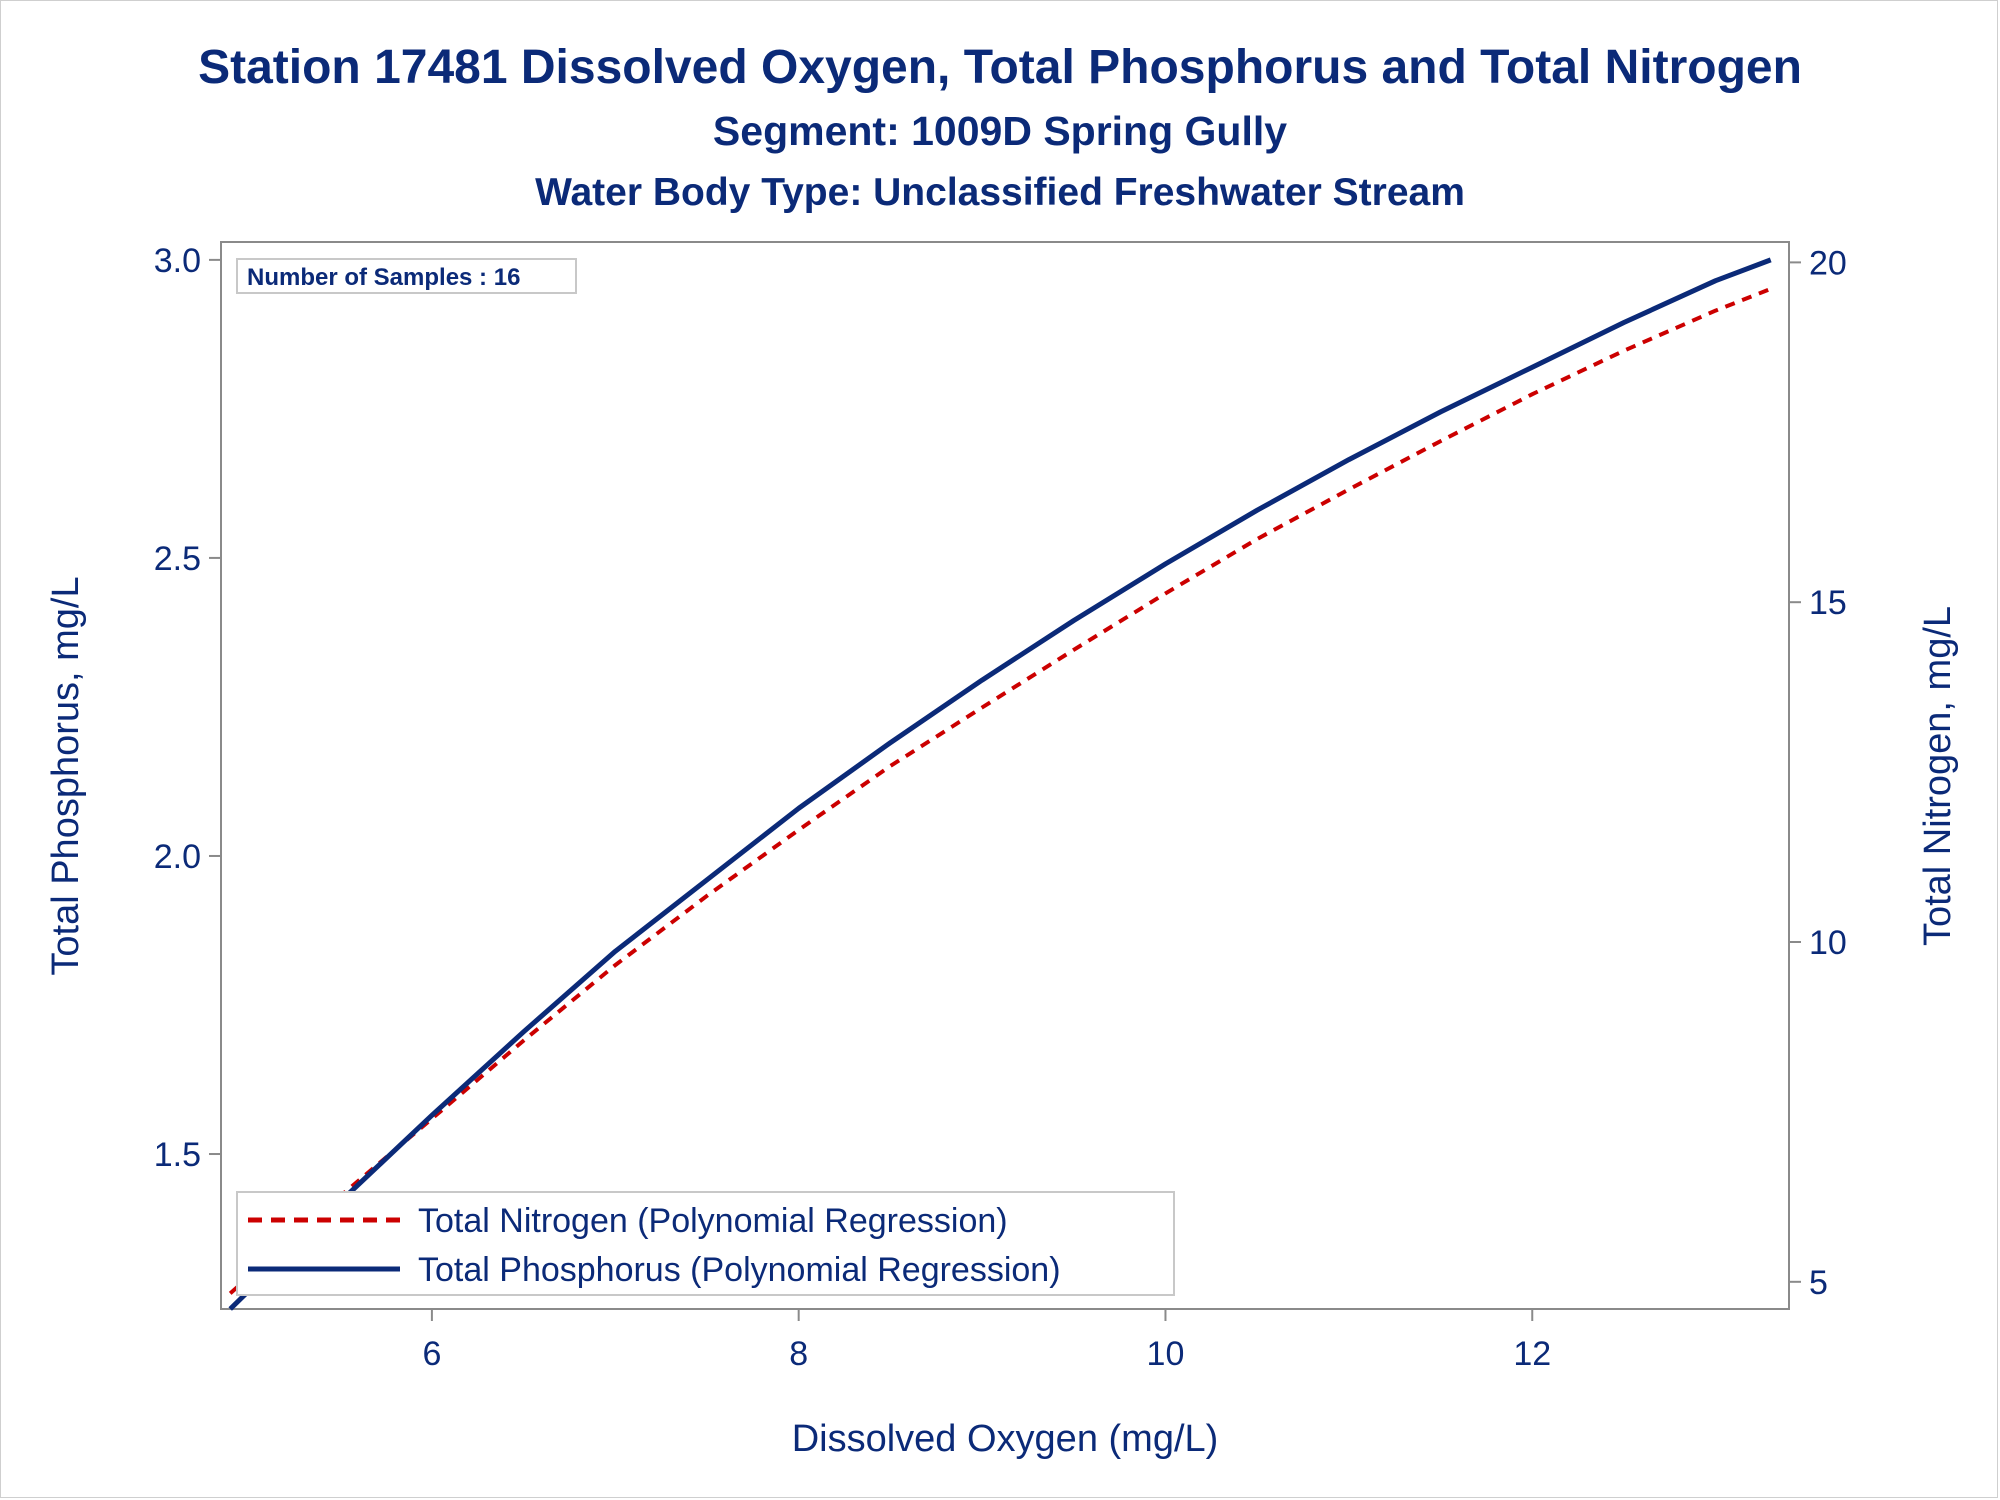  I want to click on x-tick-label: 8, so click(798, 1354).